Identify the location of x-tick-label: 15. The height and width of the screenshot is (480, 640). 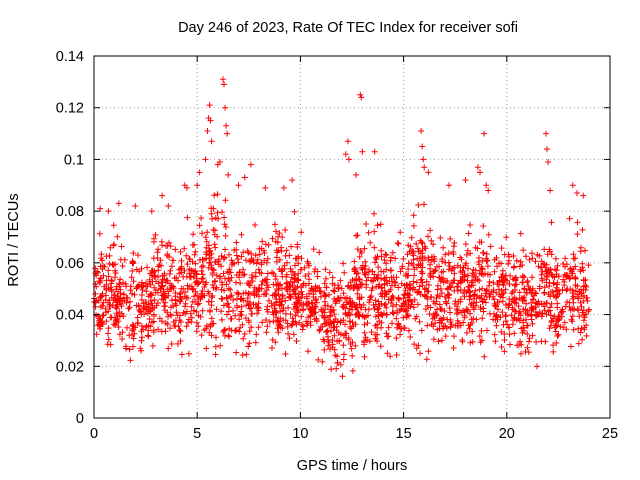
(404, 434).